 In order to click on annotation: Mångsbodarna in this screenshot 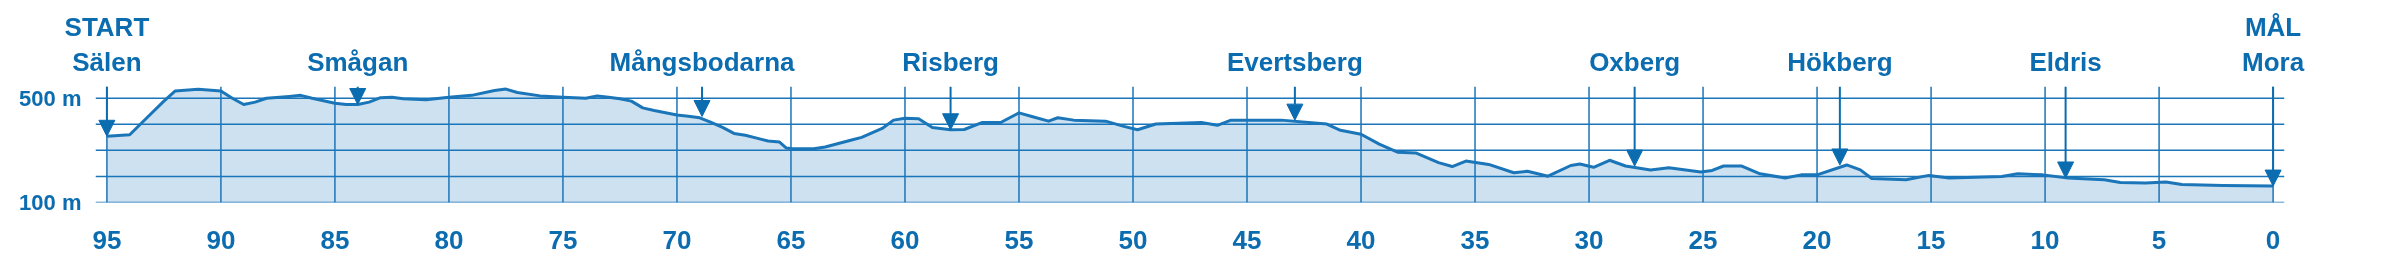, I will do `click(702, 61)`.